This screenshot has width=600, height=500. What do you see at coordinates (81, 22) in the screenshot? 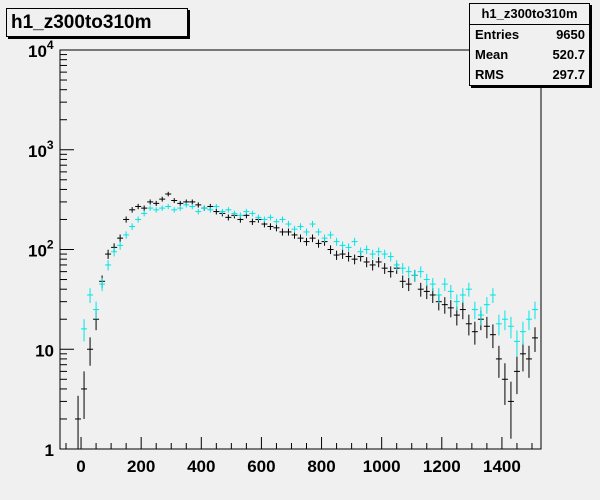
I see `histogram-title: h1_z300to310m` at bounding box center [81, 22].